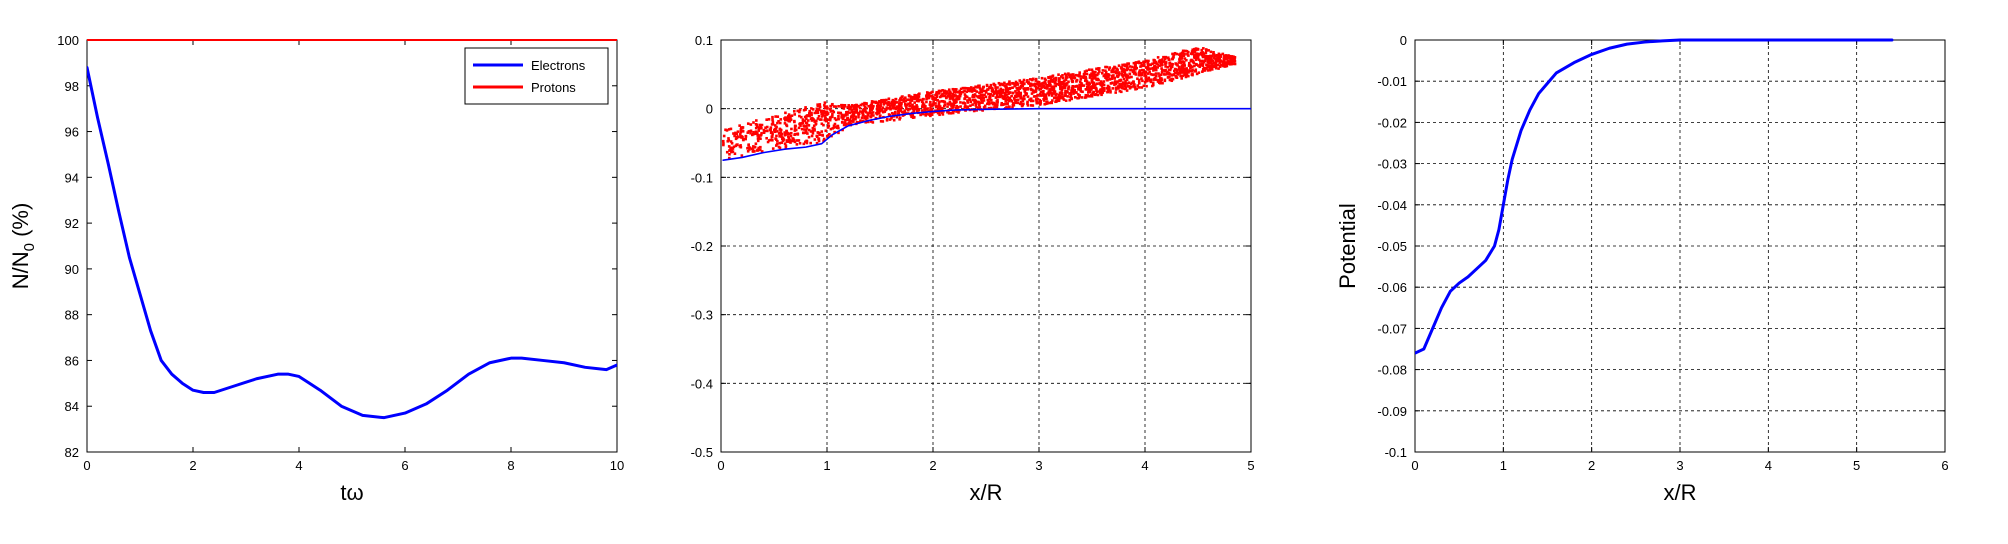 This screenshot has height=544, width=2008. Describe the element at coordinates (192, 465) in the screenshot. I see `x-tick-label: 2` at that location.